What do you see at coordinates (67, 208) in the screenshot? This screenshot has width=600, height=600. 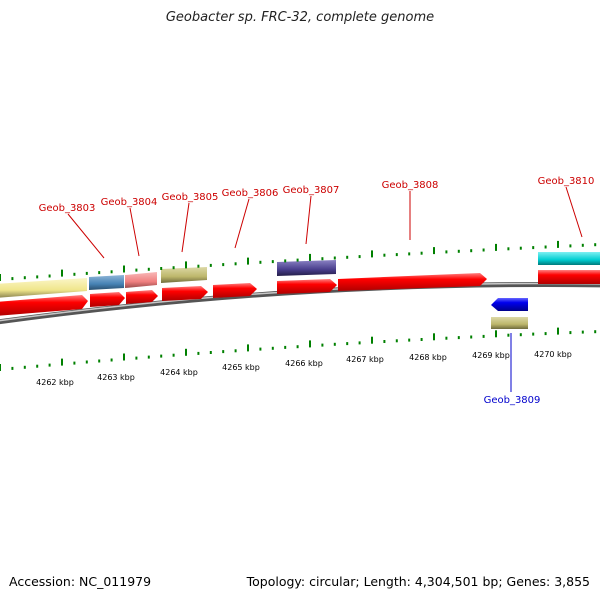 I see `gene-label: Geob_3803` at bounding box center [67, 208].